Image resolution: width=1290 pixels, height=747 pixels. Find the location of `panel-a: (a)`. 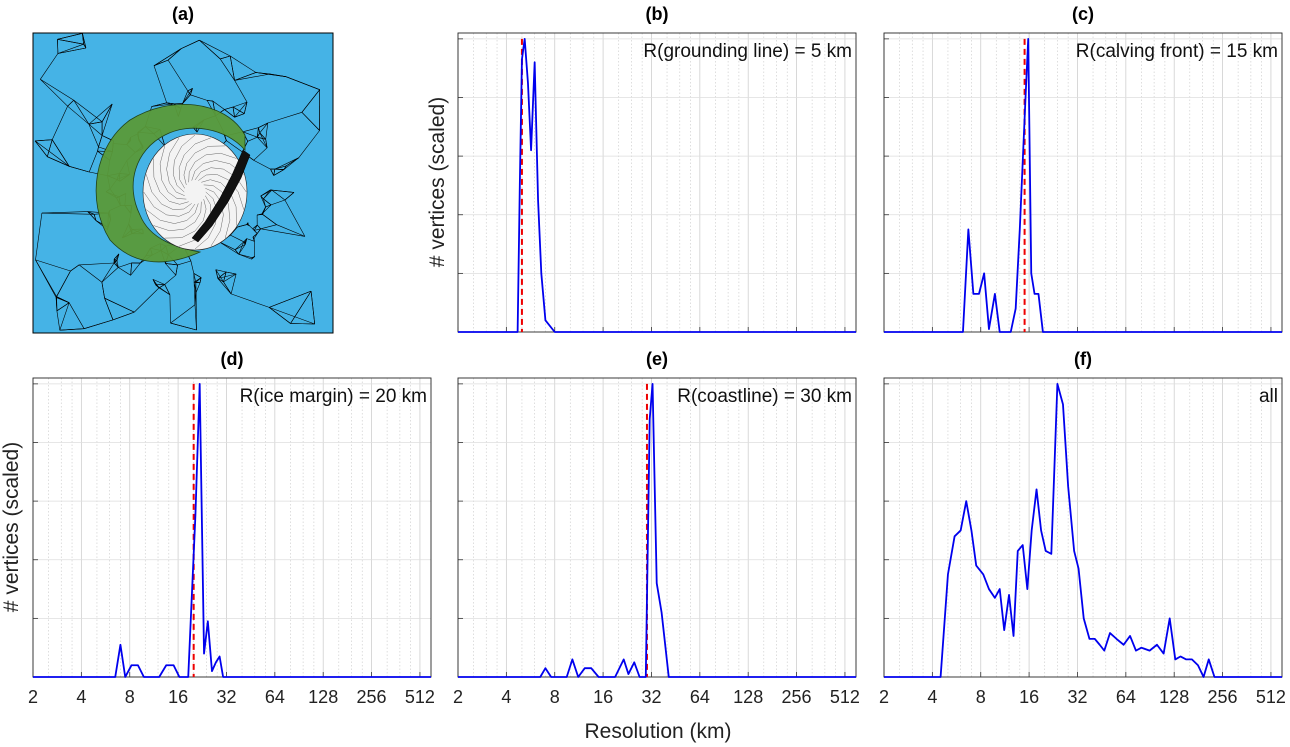

panel-a: (a) is located at coordinates (183, 169).